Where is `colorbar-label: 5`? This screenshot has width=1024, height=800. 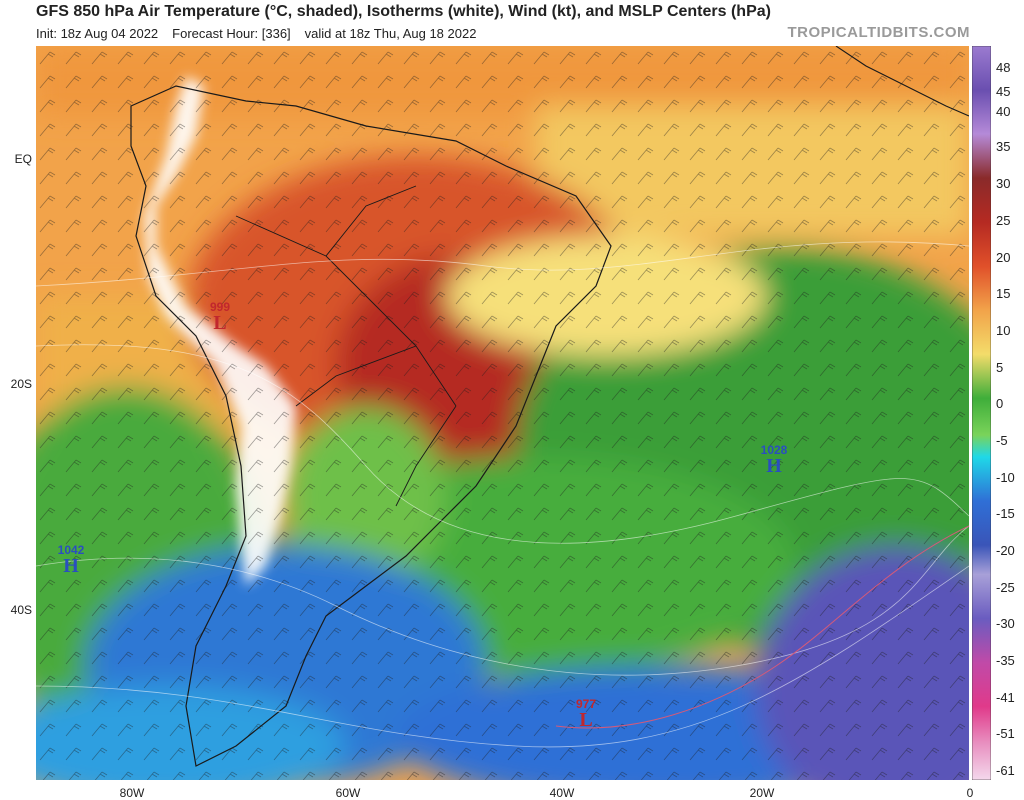
colorbar-label: 5 is located at coordinates (1000, 367).